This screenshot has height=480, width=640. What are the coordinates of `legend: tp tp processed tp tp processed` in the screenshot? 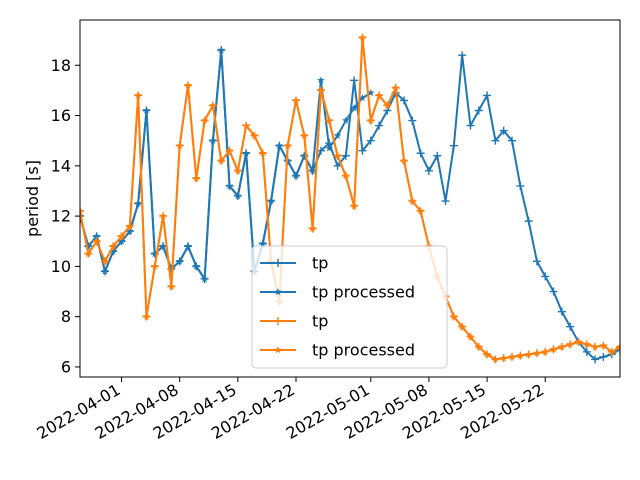 It's located at (349, 307).